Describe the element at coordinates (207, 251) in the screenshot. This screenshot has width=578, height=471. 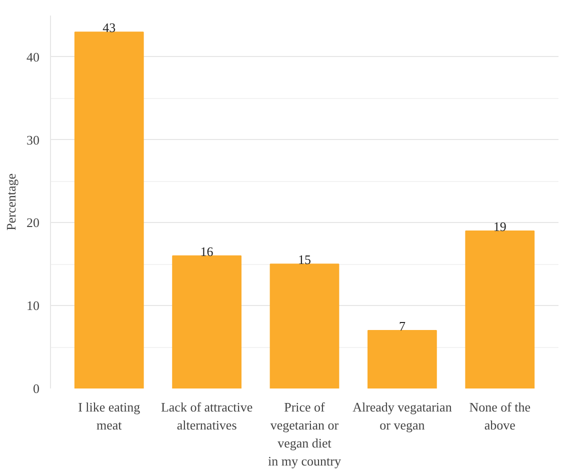
I see `data-label: 16` at that location.